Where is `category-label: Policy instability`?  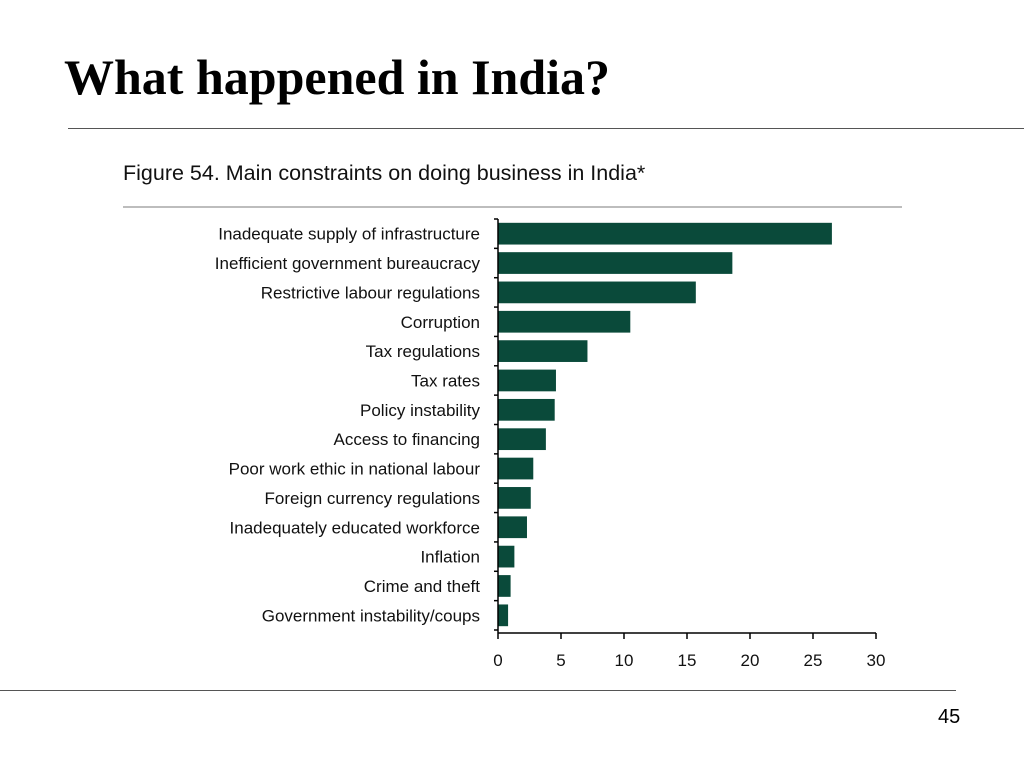
category-label: Policy instability is located at coordinates (420, 410).